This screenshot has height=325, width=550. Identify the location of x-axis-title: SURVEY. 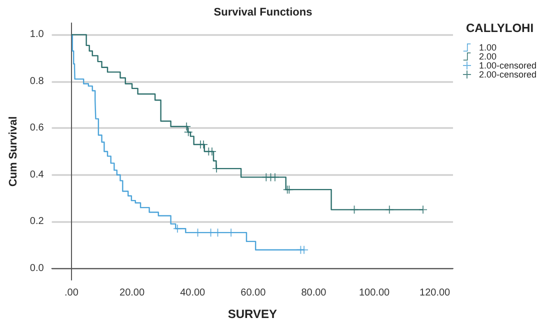
(252, 314).